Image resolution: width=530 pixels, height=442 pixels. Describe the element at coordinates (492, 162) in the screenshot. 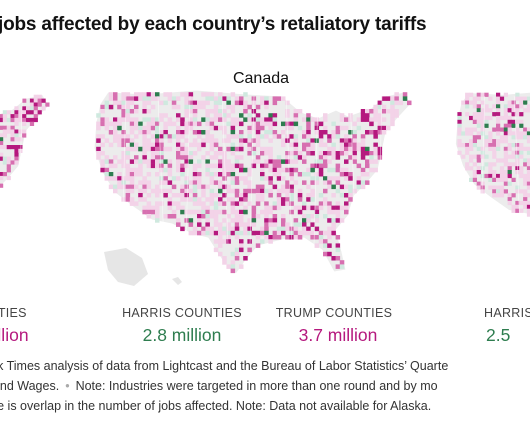

I see `us-county-map-right-partial` at that location.